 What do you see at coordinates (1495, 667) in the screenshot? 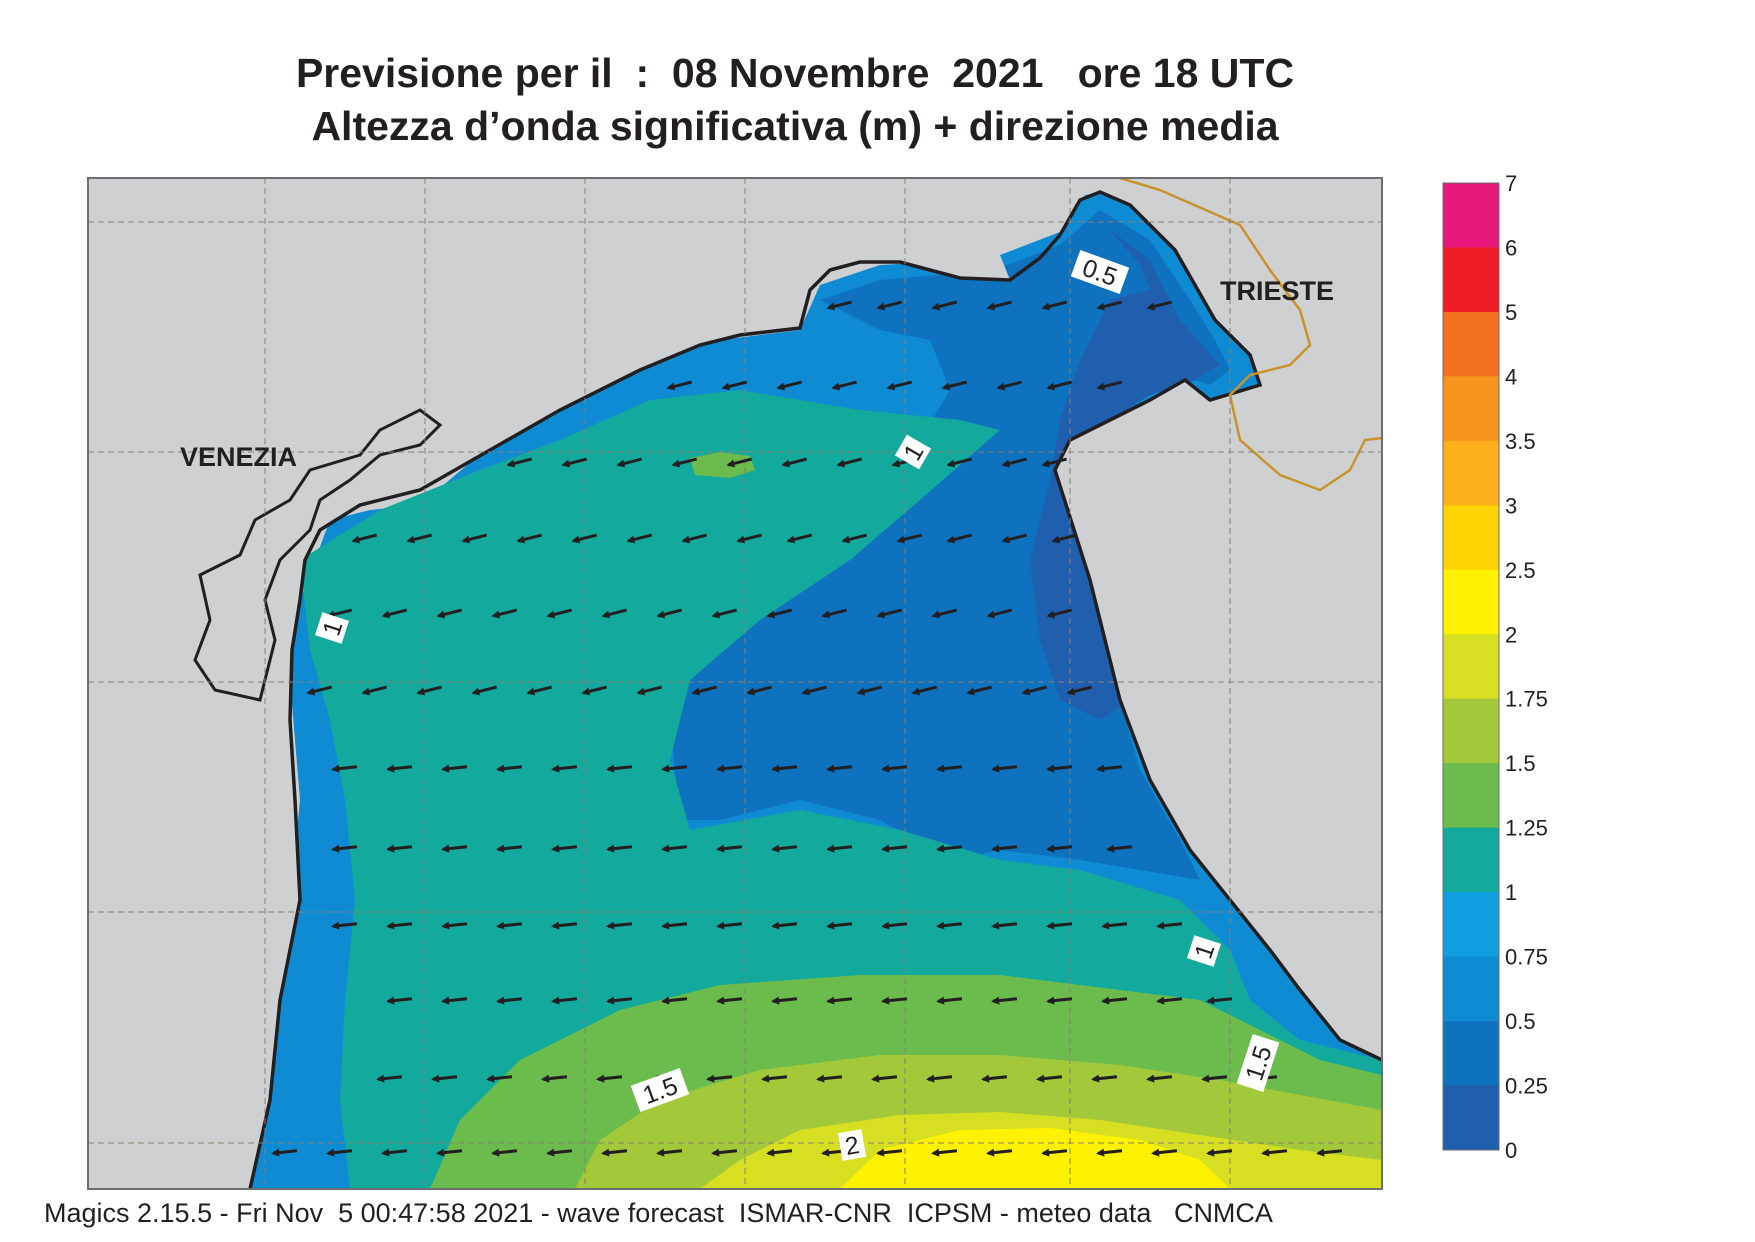
I see `color-legend: 7 6 5 4 3.5 3 2.5 2 1.75 1.5 1.25 1 0.75 0.5 0.25 0` at bounding box center [1495, 667].